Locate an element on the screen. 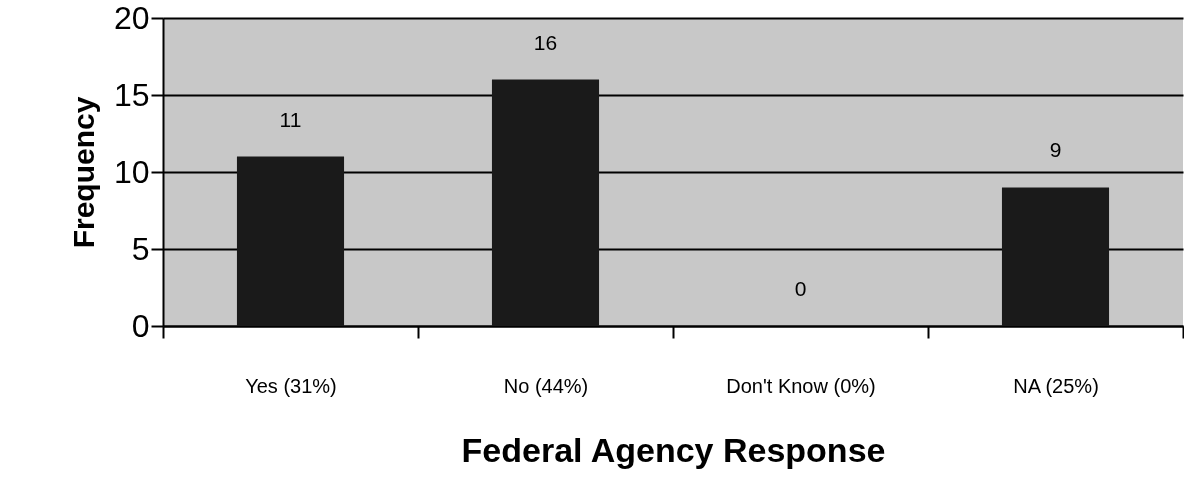 This screenshot has height=485, width=1187. y-tick-label: 5 is located at coordinates (140, 248).